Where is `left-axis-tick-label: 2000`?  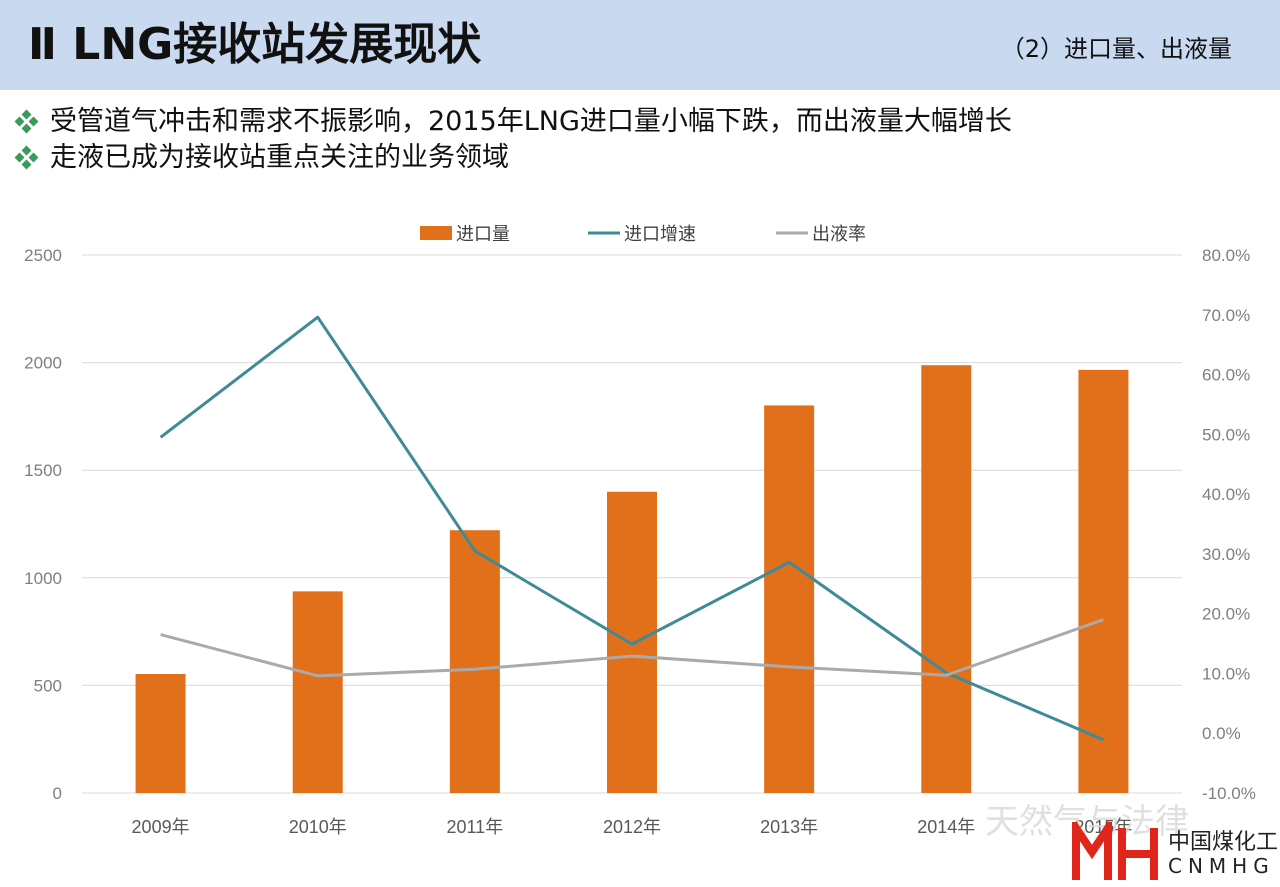 left-axis-tick-label: 2000 is located at coordinates (43, 363).